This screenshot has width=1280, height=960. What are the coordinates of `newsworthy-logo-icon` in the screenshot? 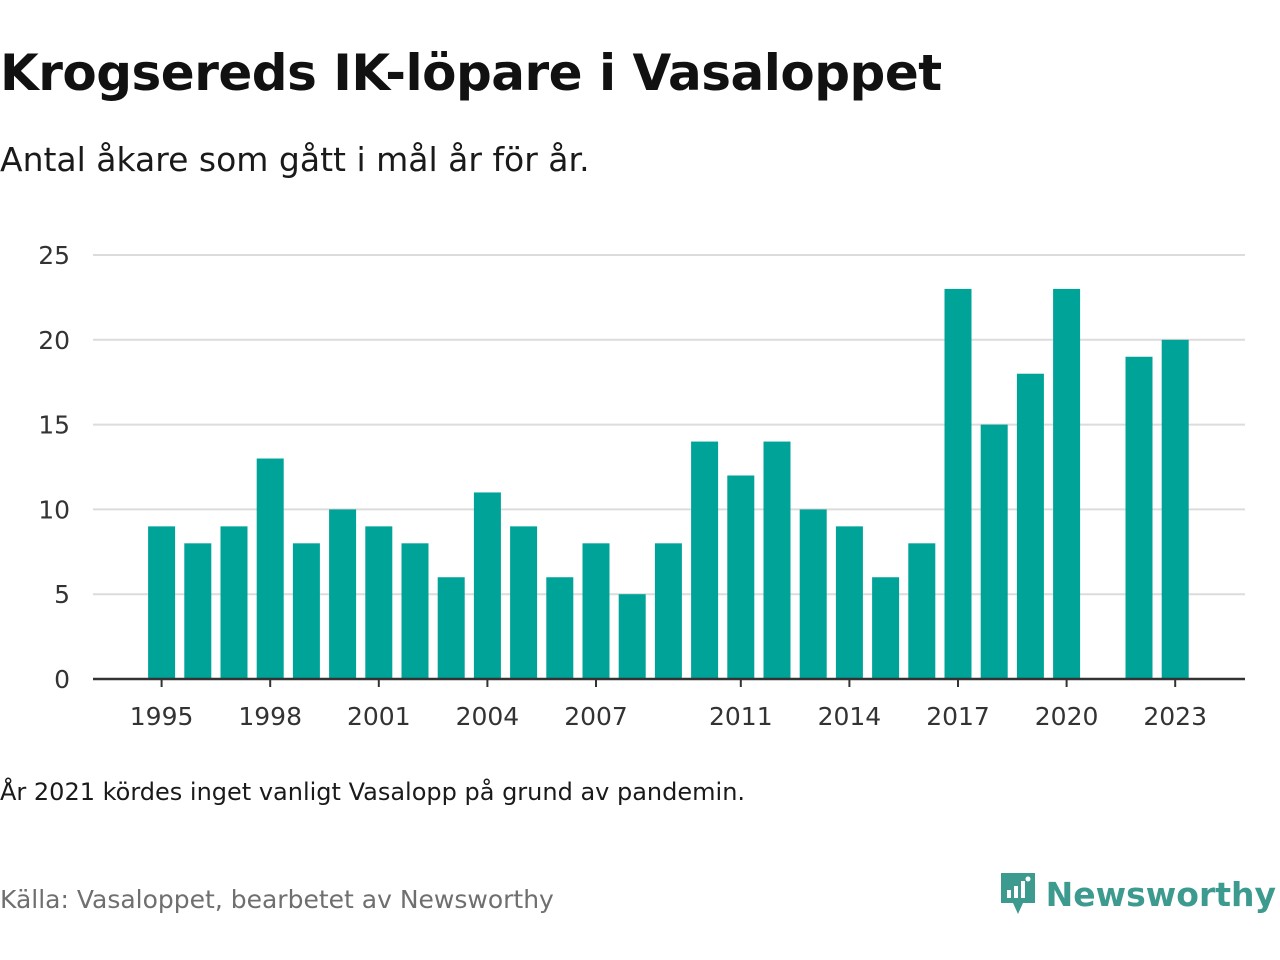 It's located at (1017, 893).